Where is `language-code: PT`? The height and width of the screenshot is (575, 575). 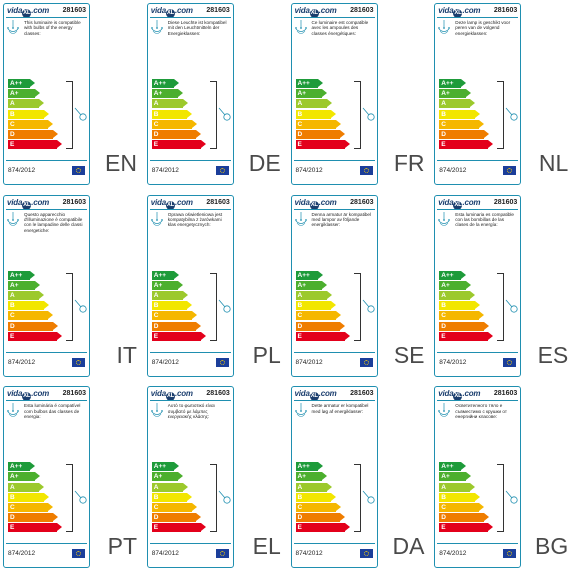 language-code: PT is located at coordinates (122, 546).